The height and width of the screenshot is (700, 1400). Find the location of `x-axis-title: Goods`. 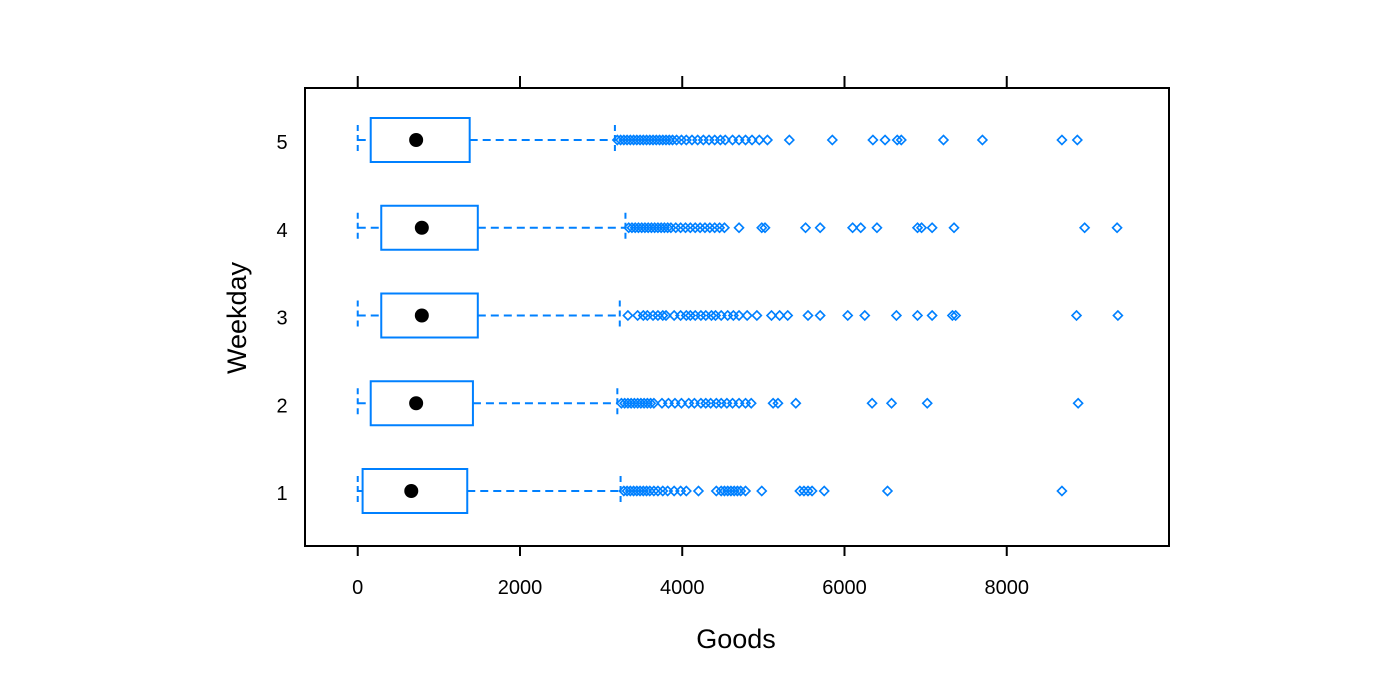

x-axis-title: Goods is located at coordinates (736, 639).